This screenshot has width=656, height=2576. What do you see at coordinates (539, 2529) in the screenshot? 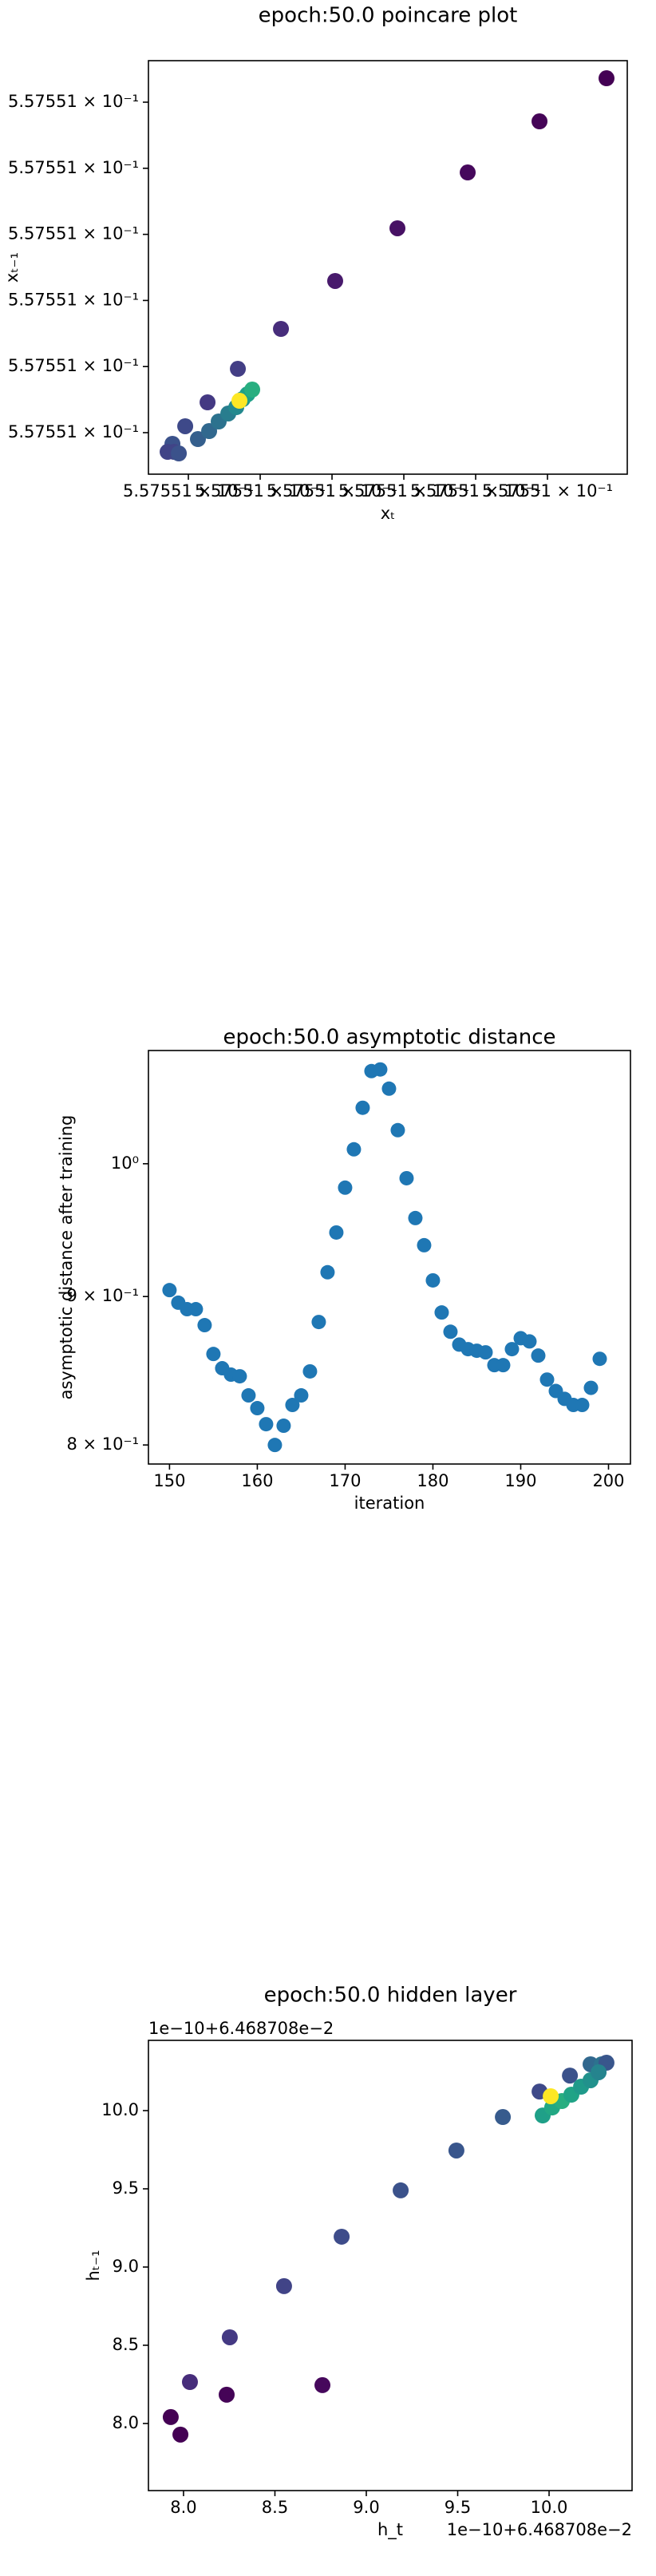
I see `x-offset-text: 1e−10+6.468708e−2` at bounding box center [539, 2529].